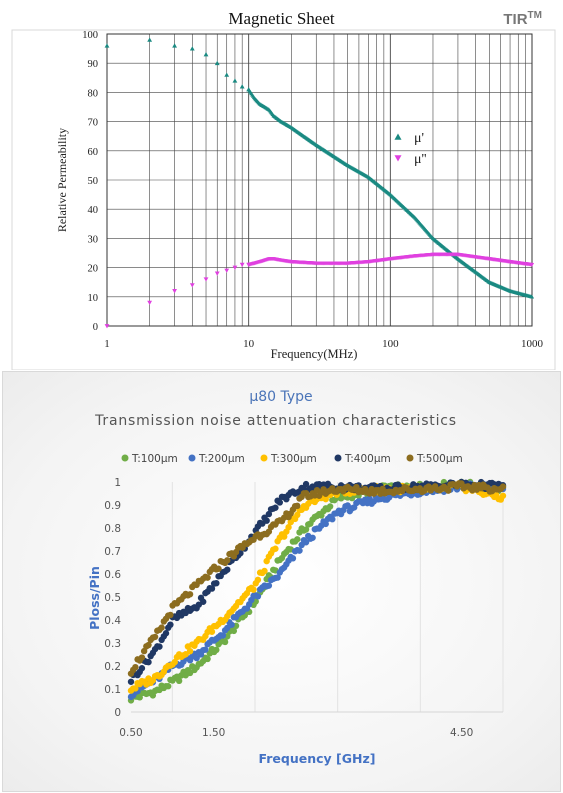 This screenshot has width=563, height=793. Describe the element at coordinates (398, 158) in the screenshot. I see `legend-marker-mu-double-prime` at that location.